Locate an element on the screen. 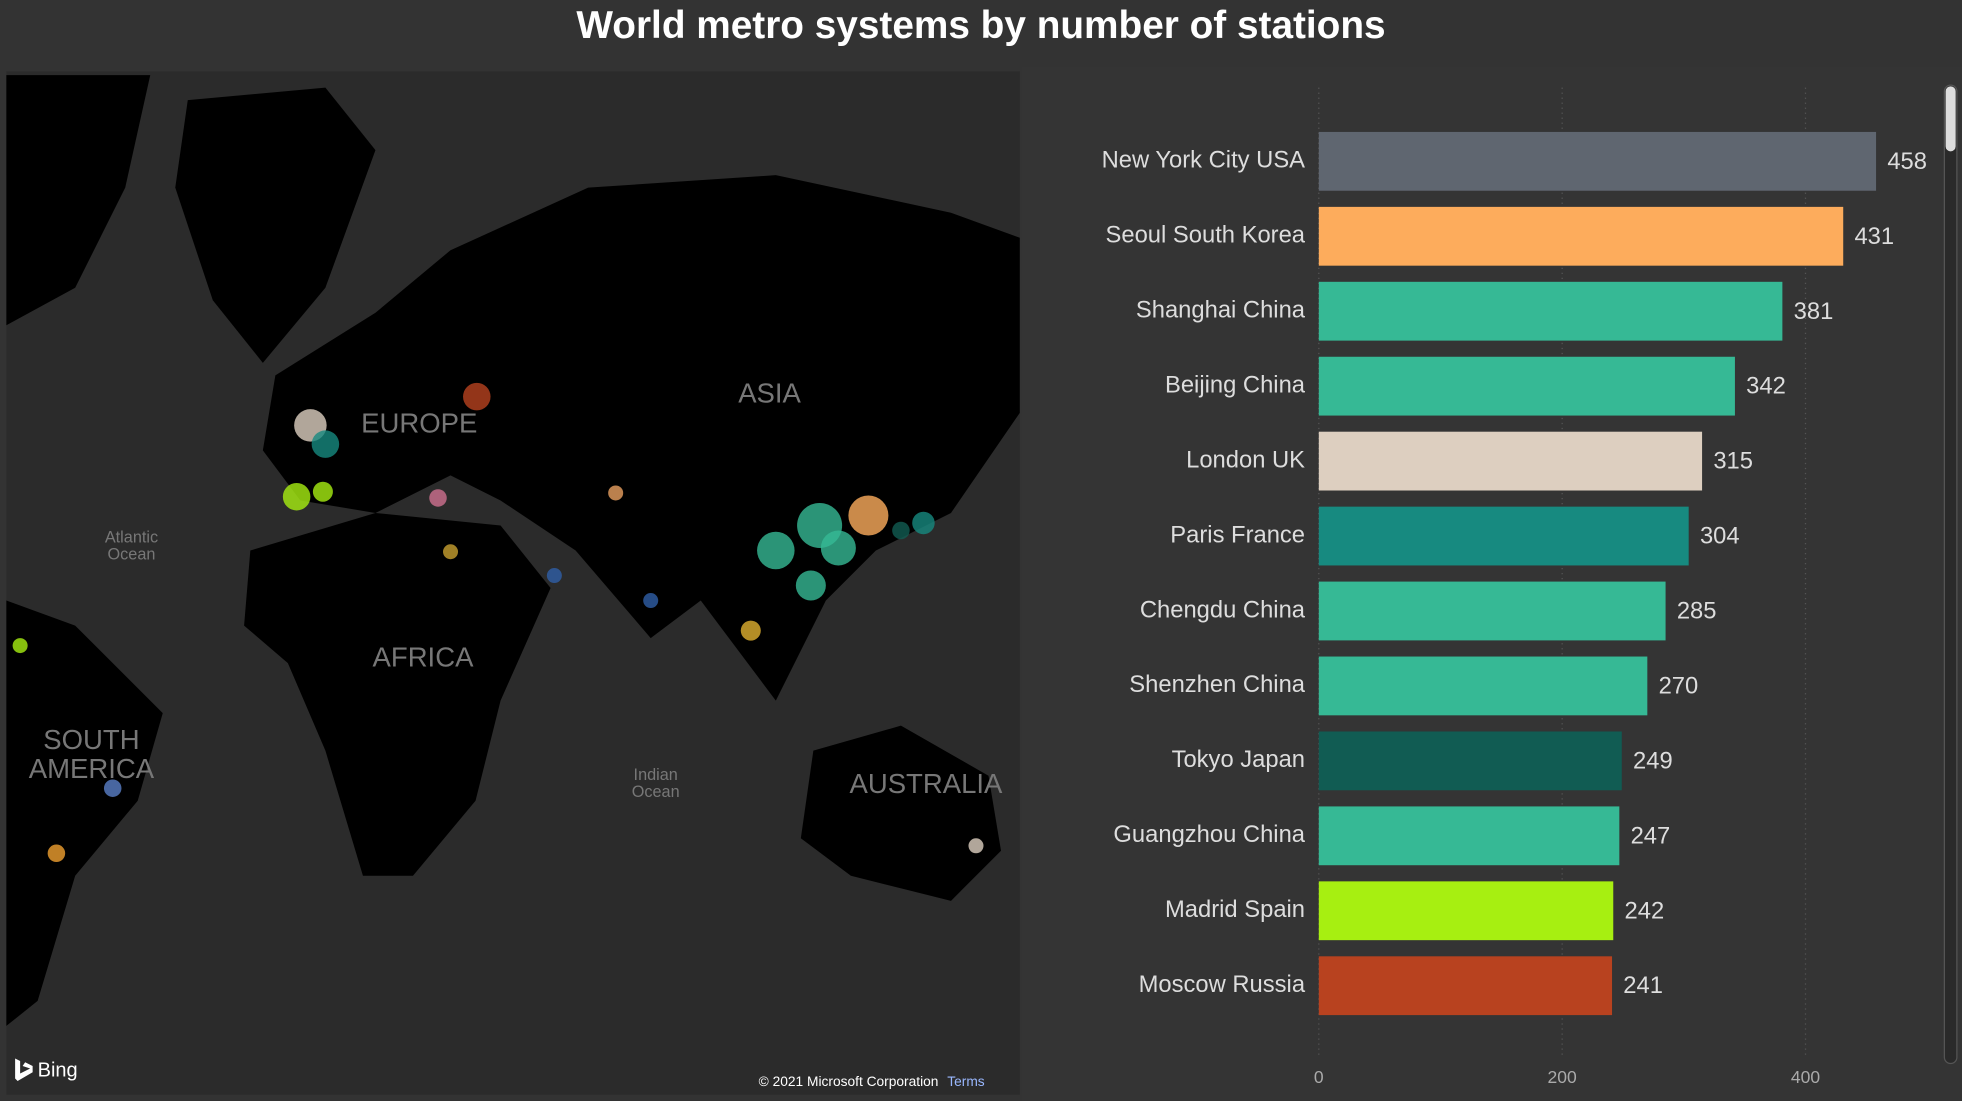  map-south-america is located at coordinates (84, 813).